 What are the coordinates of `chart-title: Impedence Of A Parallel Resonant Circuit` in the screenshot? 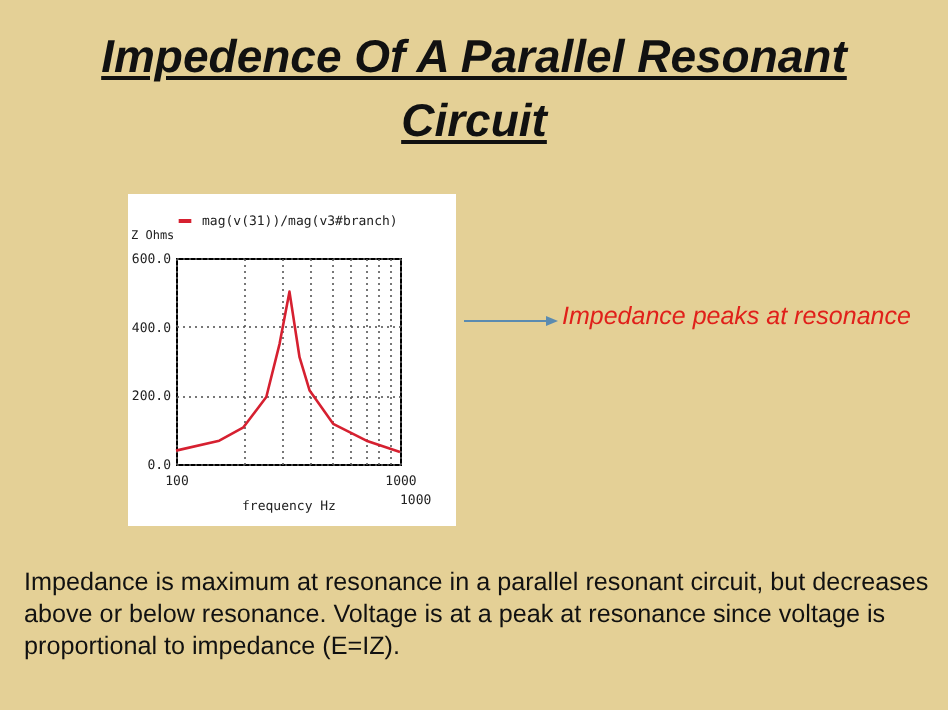 It's located at (475, 89).